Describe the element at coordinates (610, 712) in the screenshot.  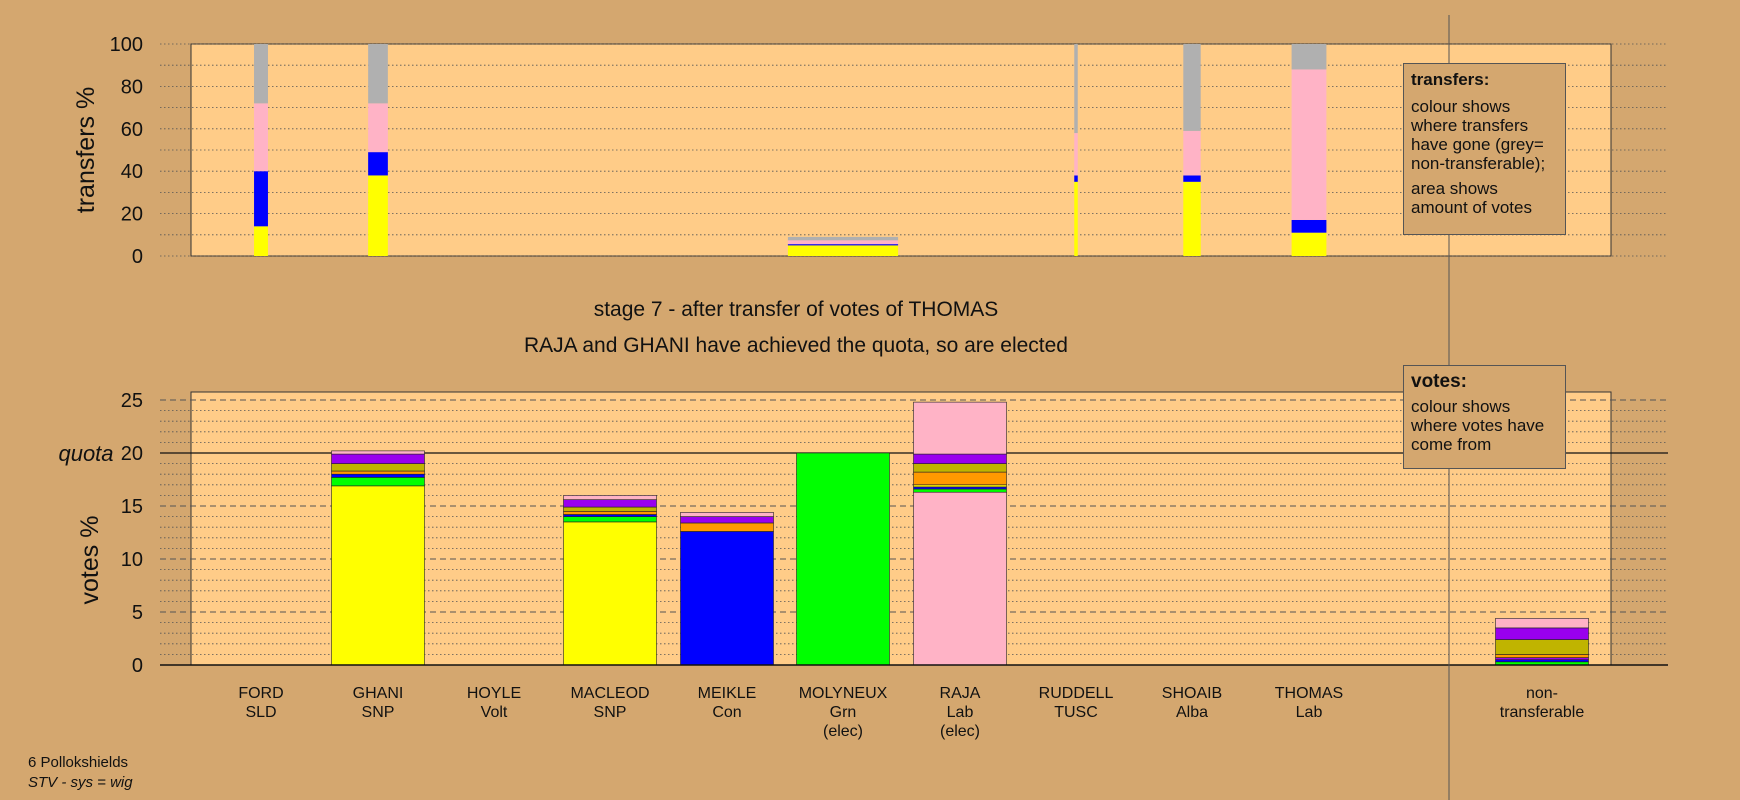
I see `candidate-party-label: SNP` at that location.